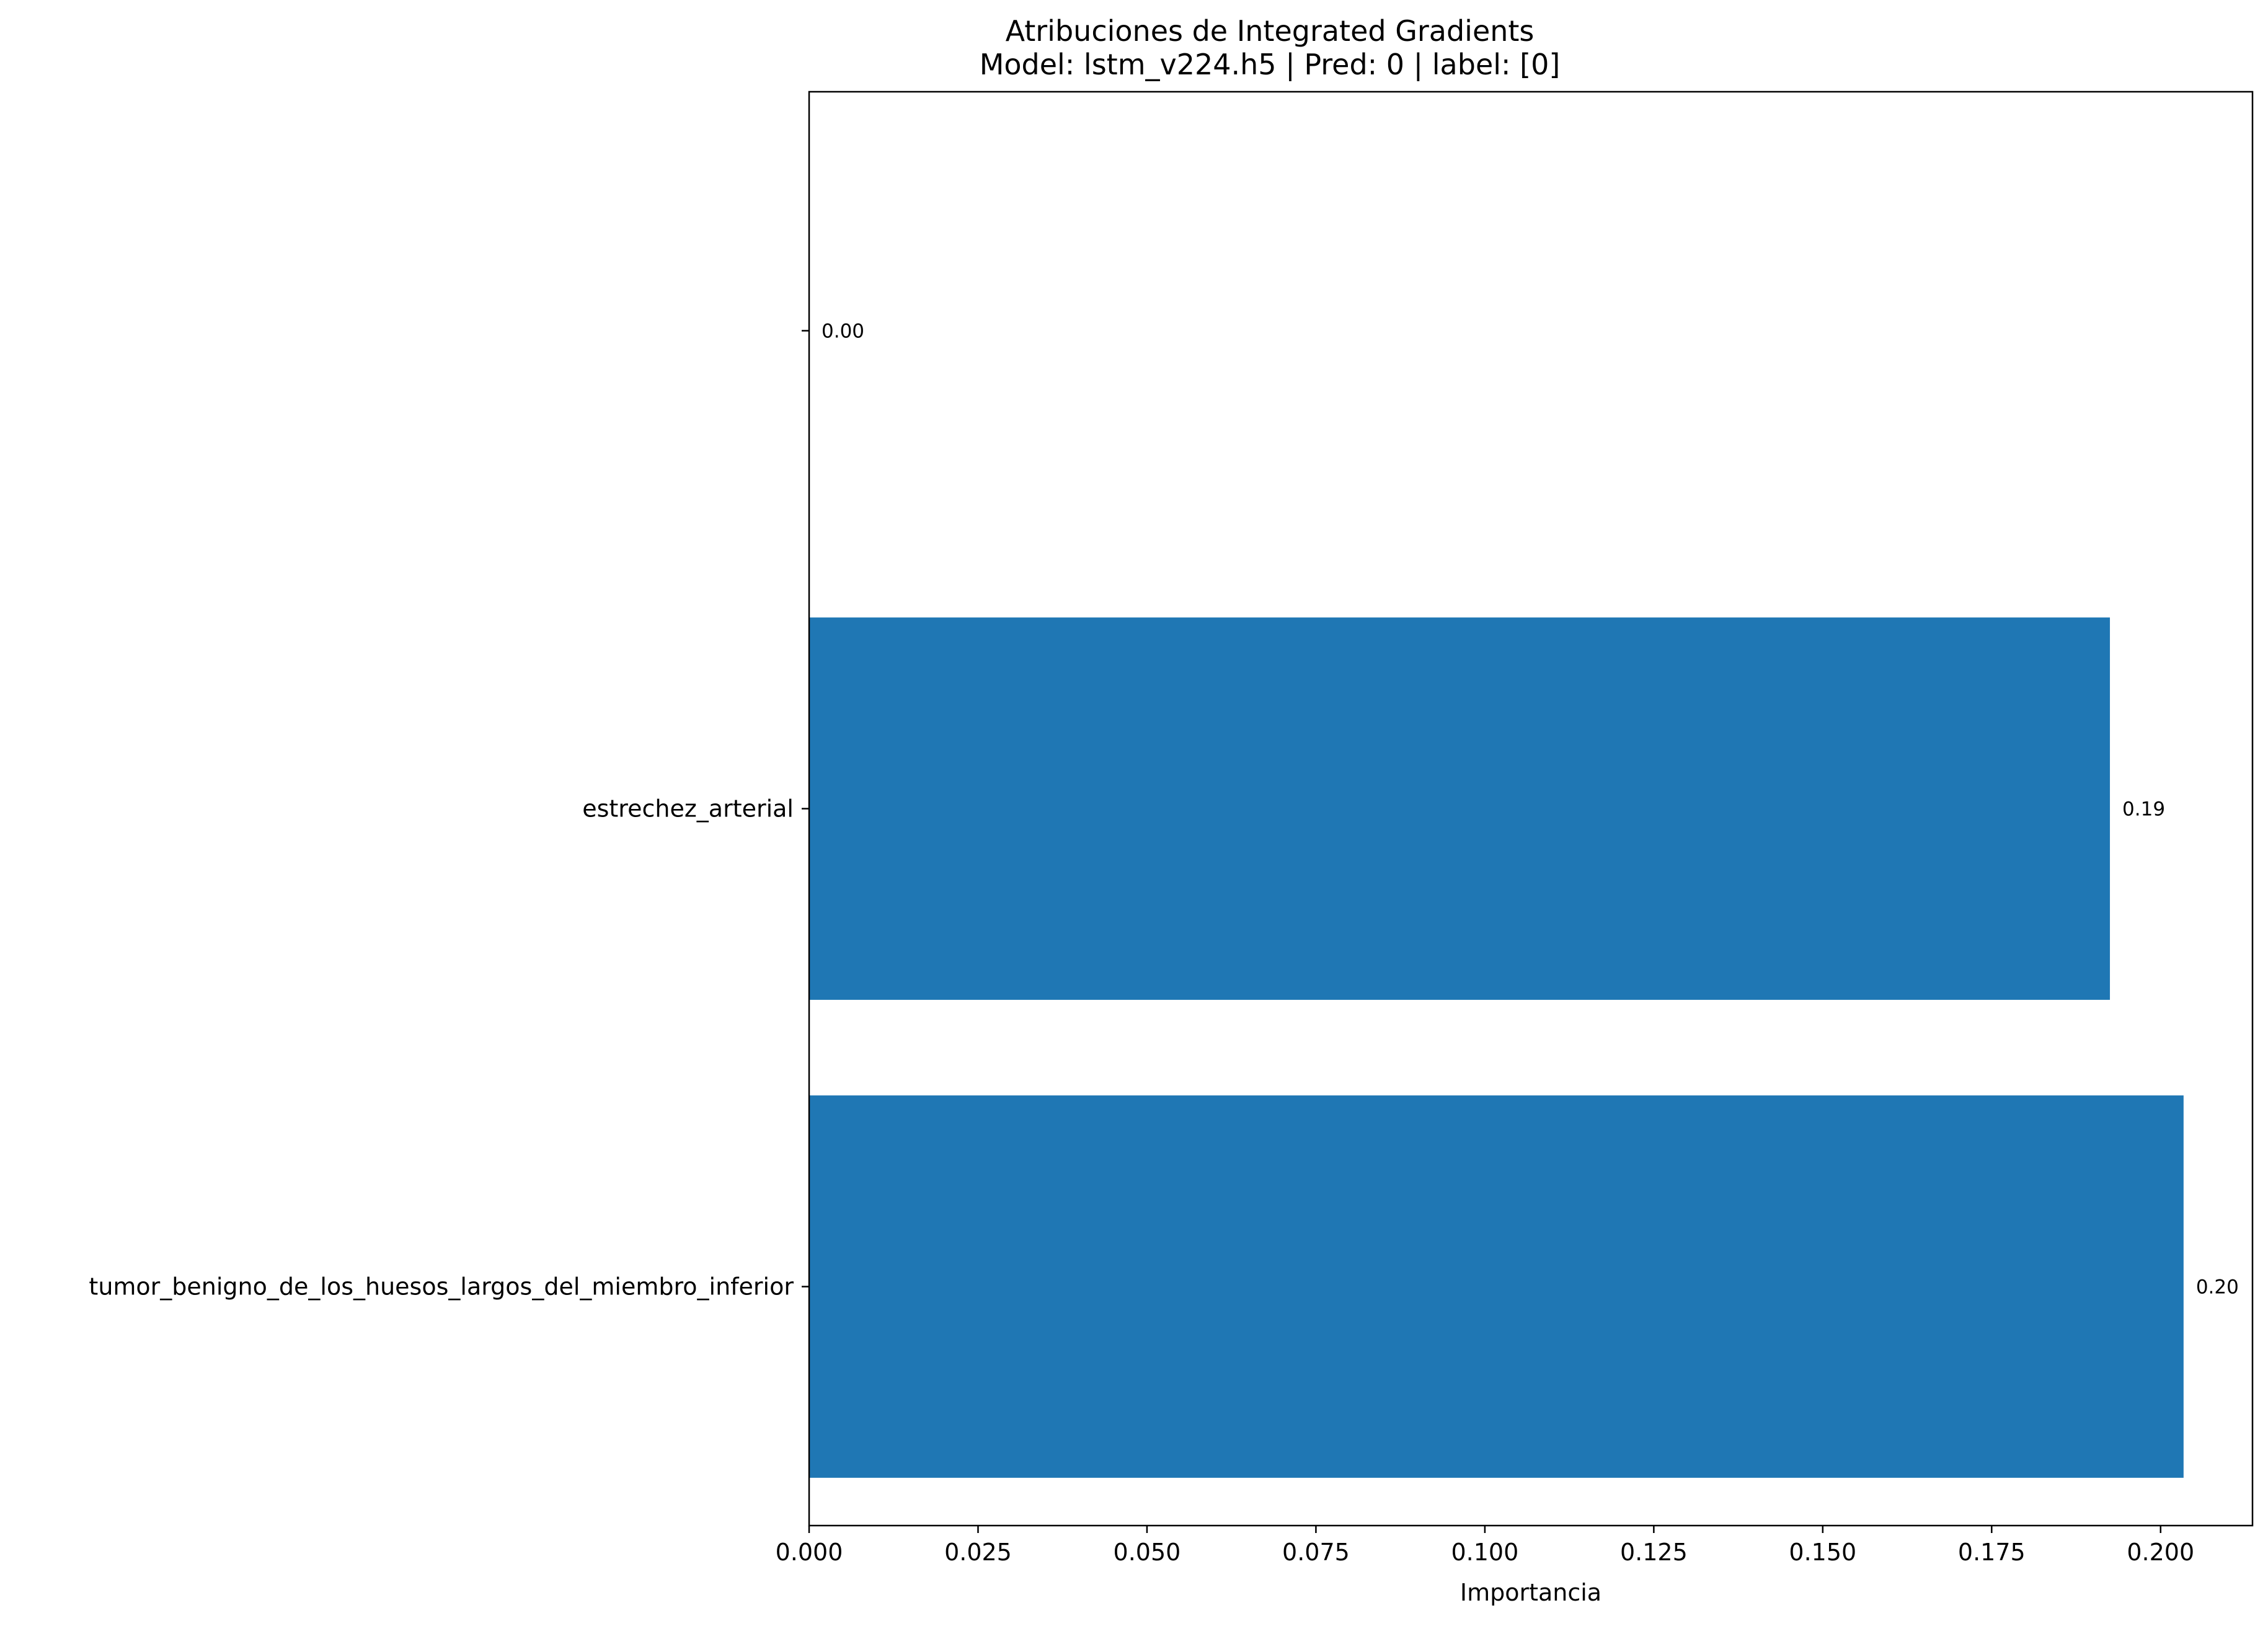  I want to click on y-tick-label: estrechez_arterial, so click(688, 809).